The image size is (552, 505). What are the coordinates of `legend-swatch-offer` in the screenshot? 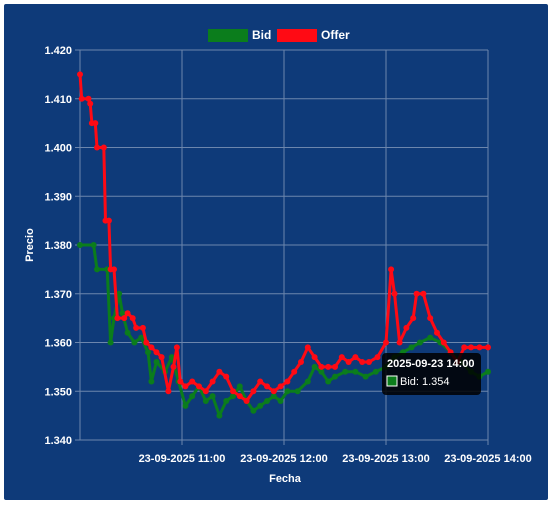 It's located at (297, 35).